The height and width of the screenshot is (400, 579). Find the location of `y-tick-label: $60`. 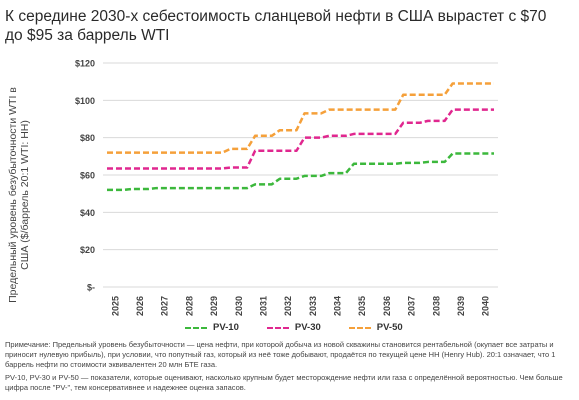

y-tick-label: $60 is located at coordinates (87, 176).